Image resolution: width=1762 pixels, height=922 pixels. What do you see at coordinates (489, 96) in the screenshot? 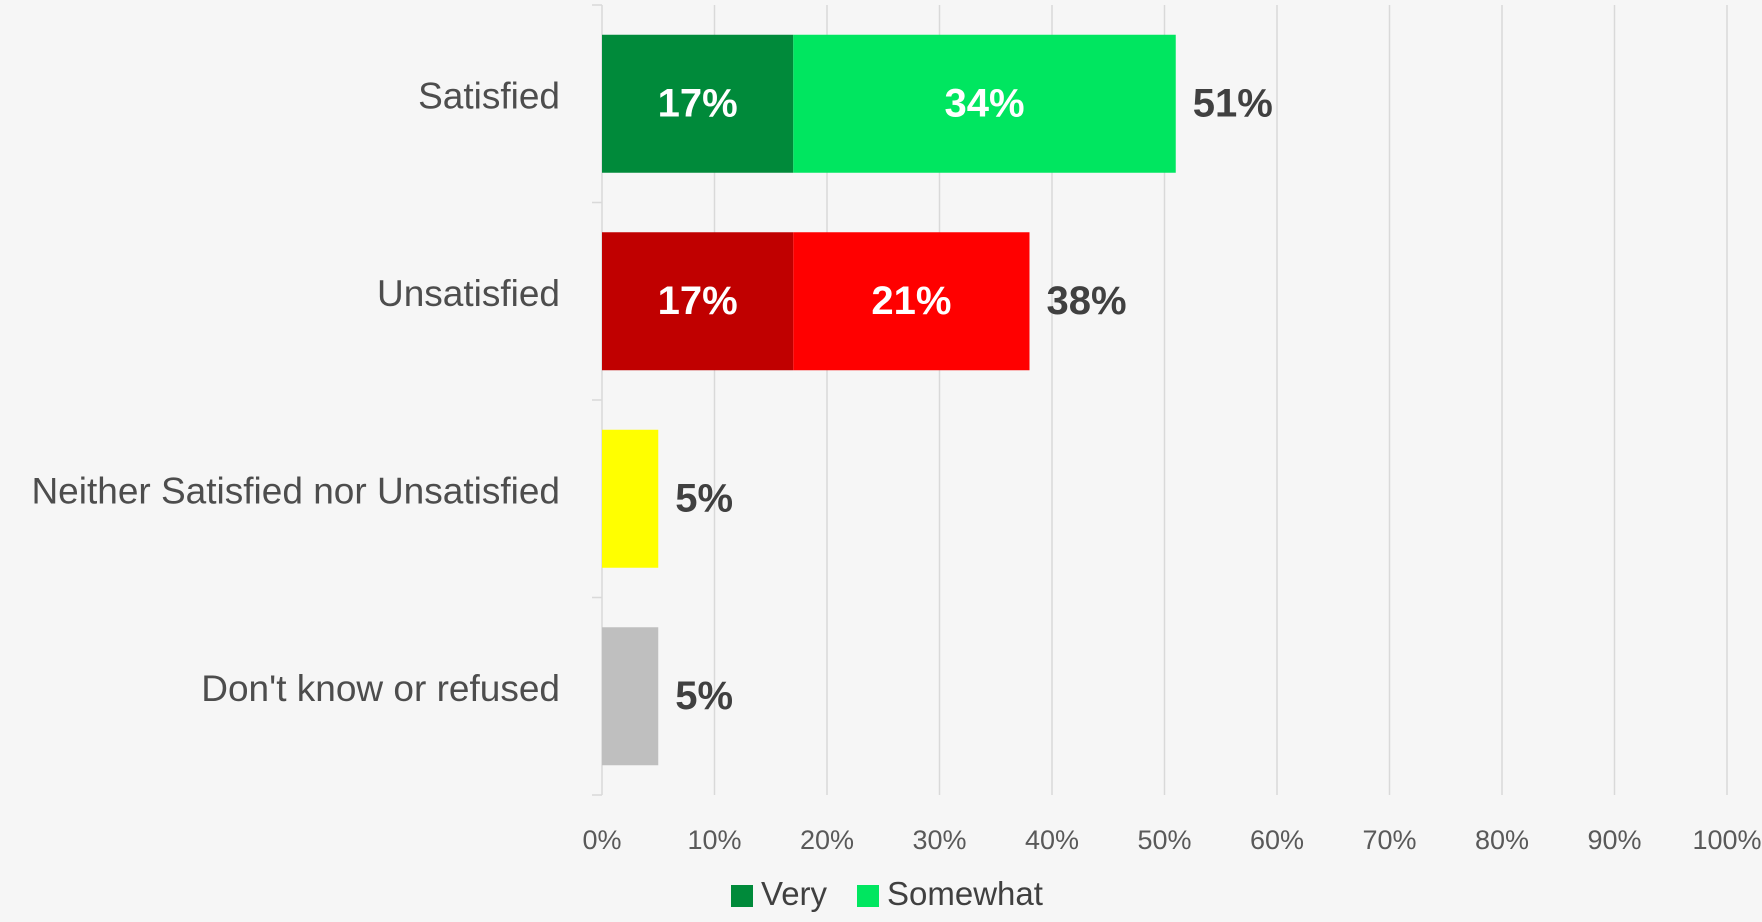
I see `category-label: Satisfied` at bounding box center [489, 96].